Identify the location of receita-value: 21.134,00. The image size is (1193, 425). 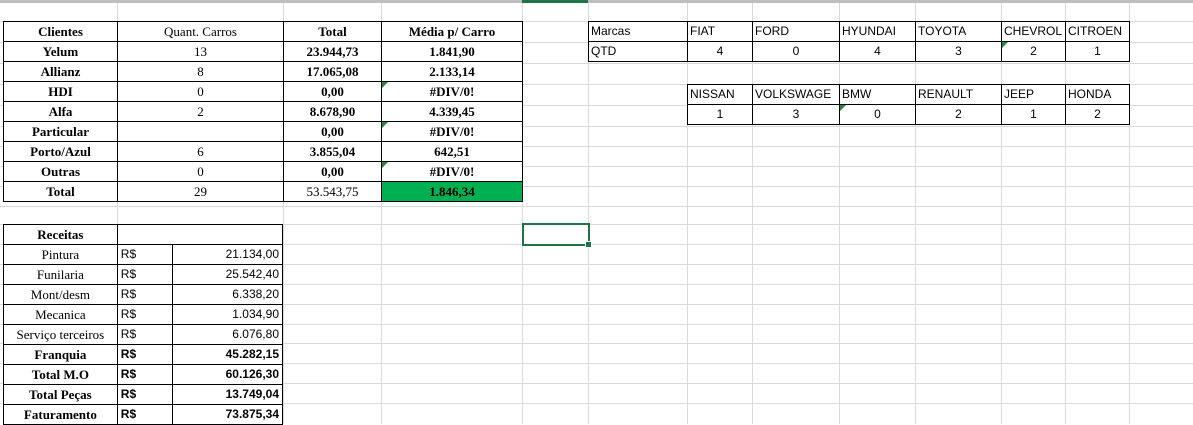
(227, 254).